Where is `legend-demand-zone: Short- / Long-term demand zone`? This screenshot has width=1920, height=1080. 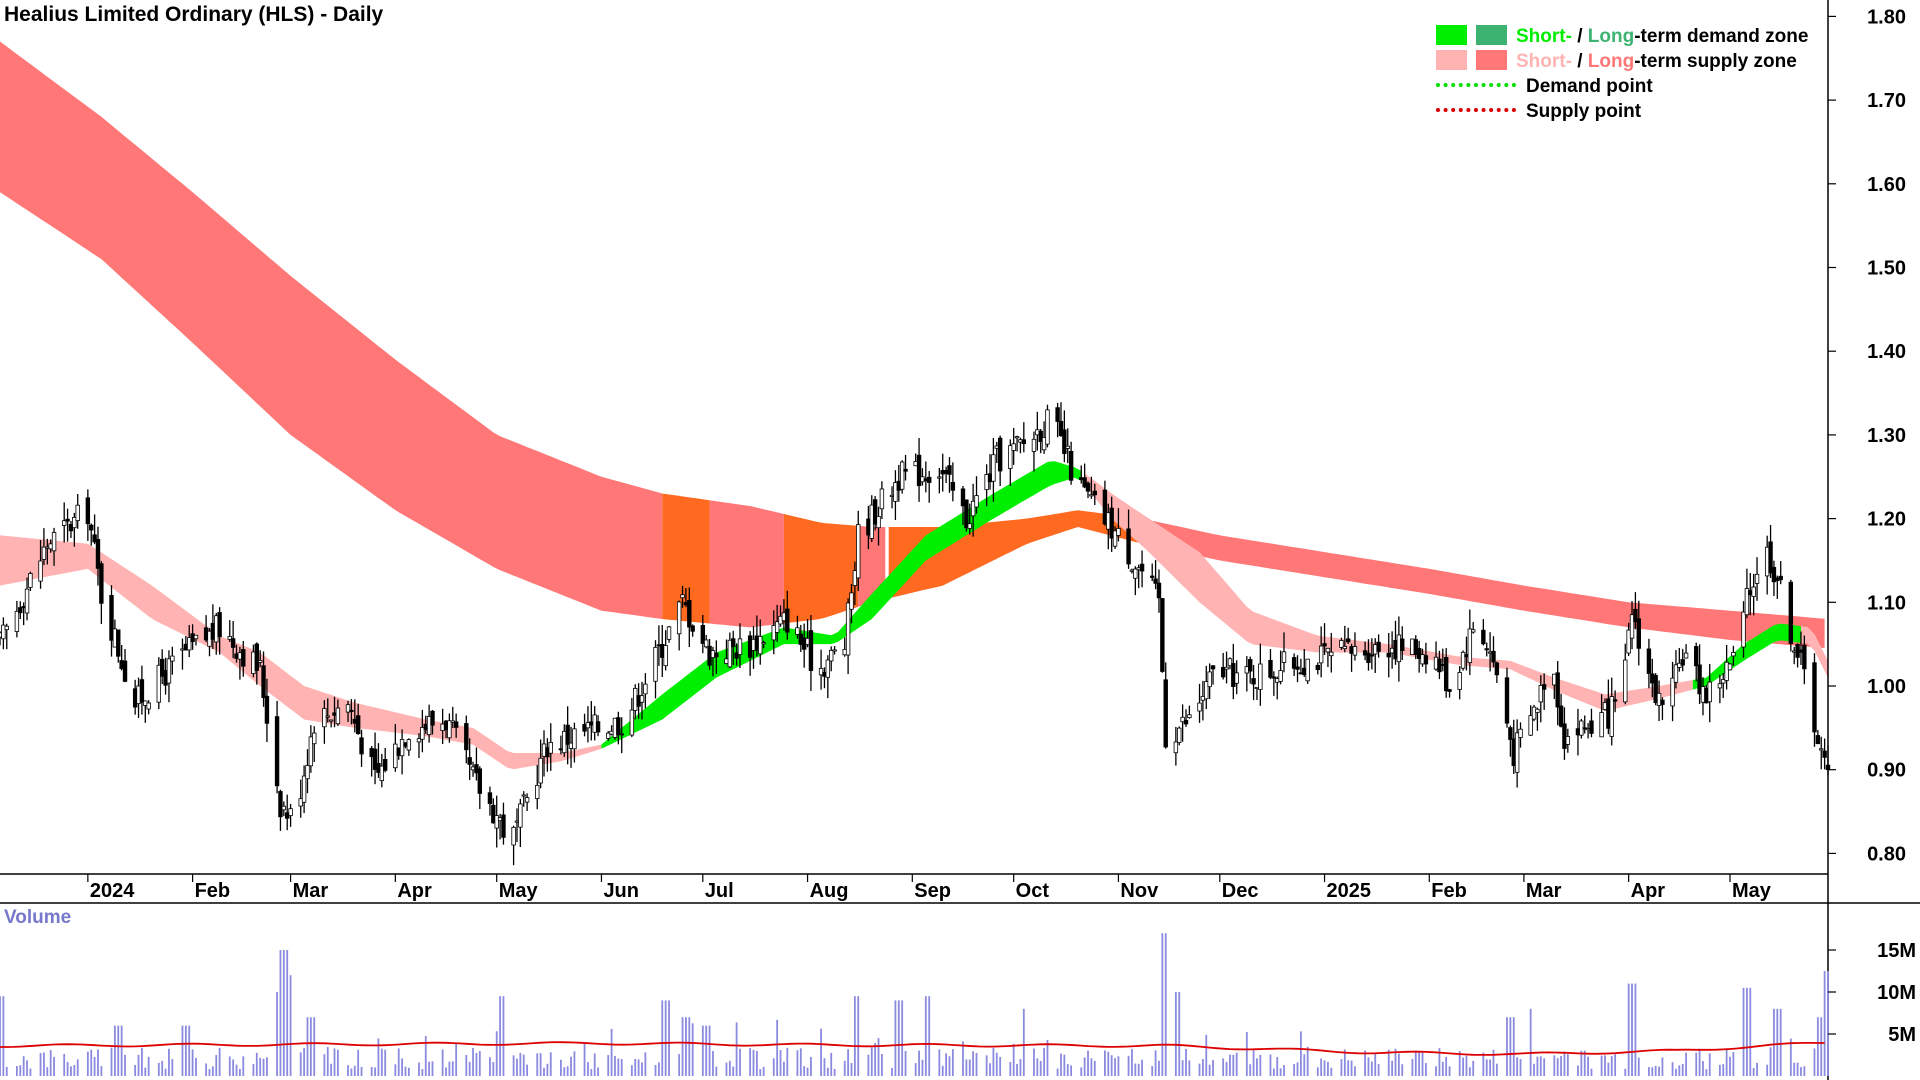 legend-demand-zone: Short- / Long-term demand zone is located at coordinates (1622, 36).